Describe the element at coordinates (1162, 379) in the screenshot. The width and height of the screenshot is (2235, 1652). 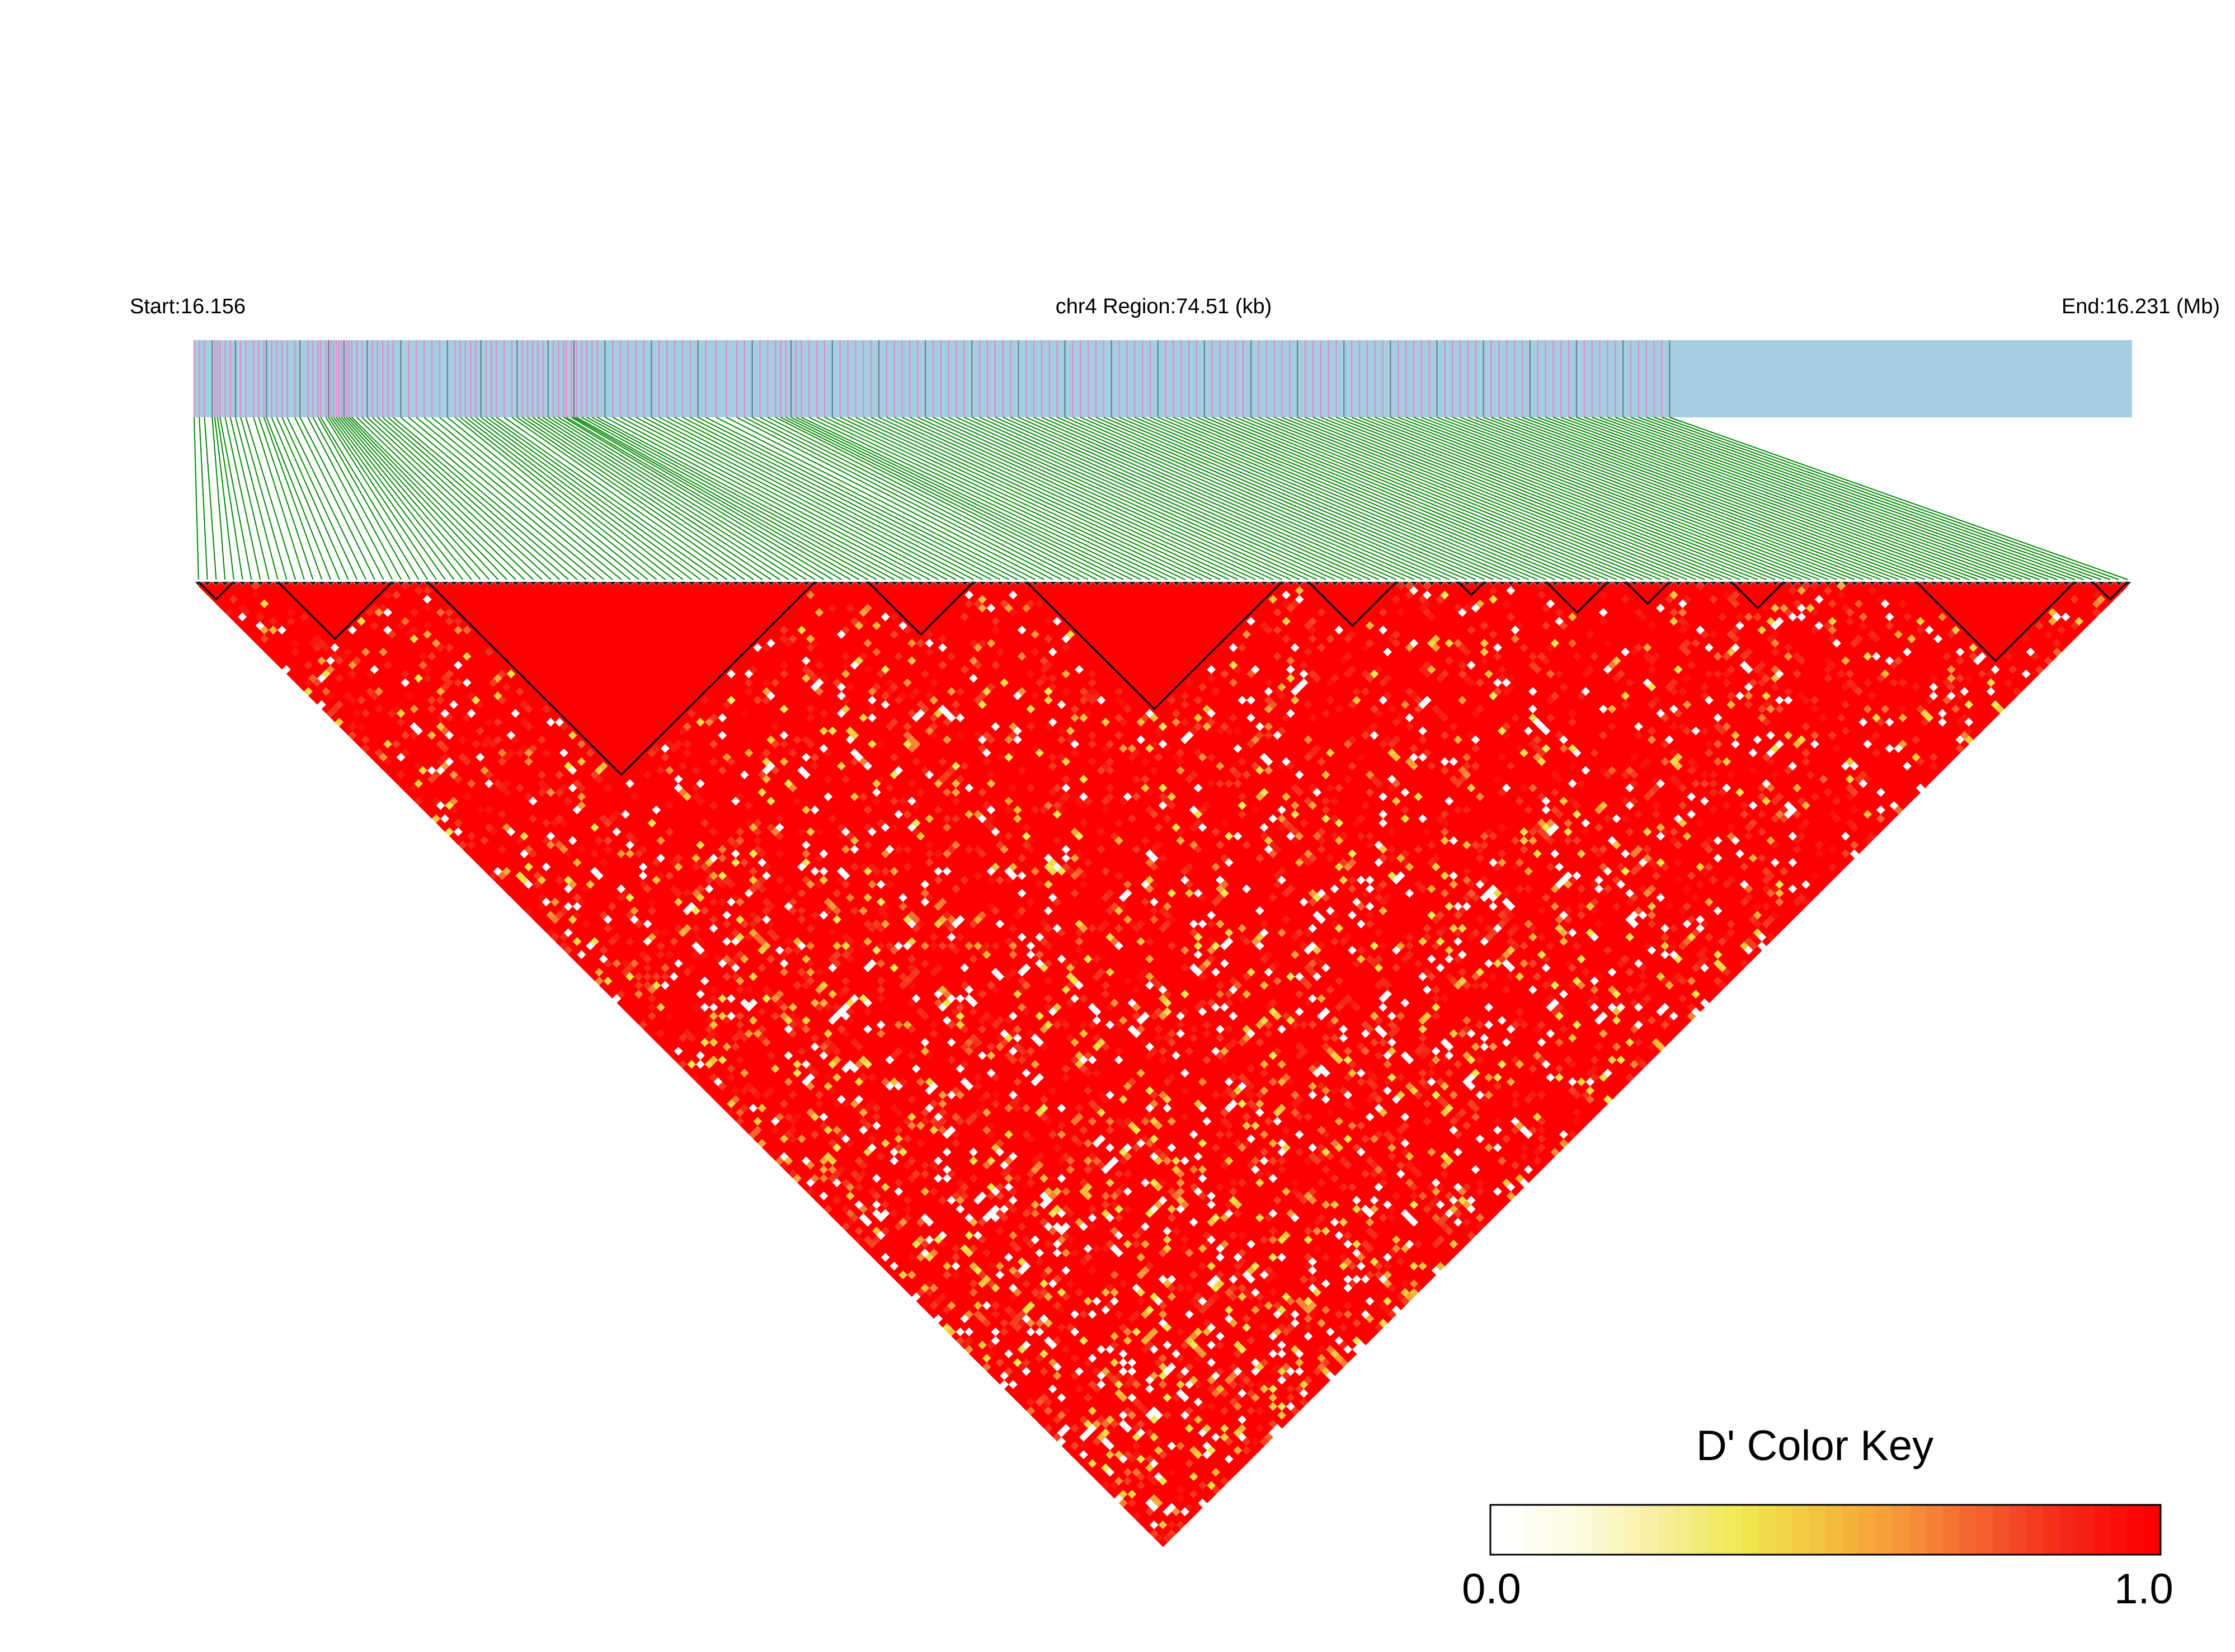
I see `snp-position-track` at that location.